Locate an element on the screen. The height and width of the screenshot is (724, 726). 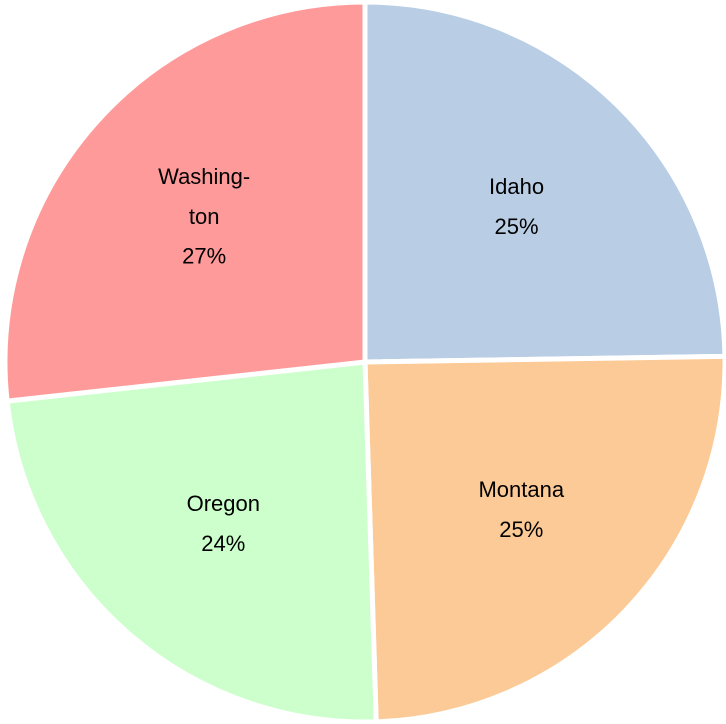
slice-label: Washing-ton is located at coordinates (204, 196).